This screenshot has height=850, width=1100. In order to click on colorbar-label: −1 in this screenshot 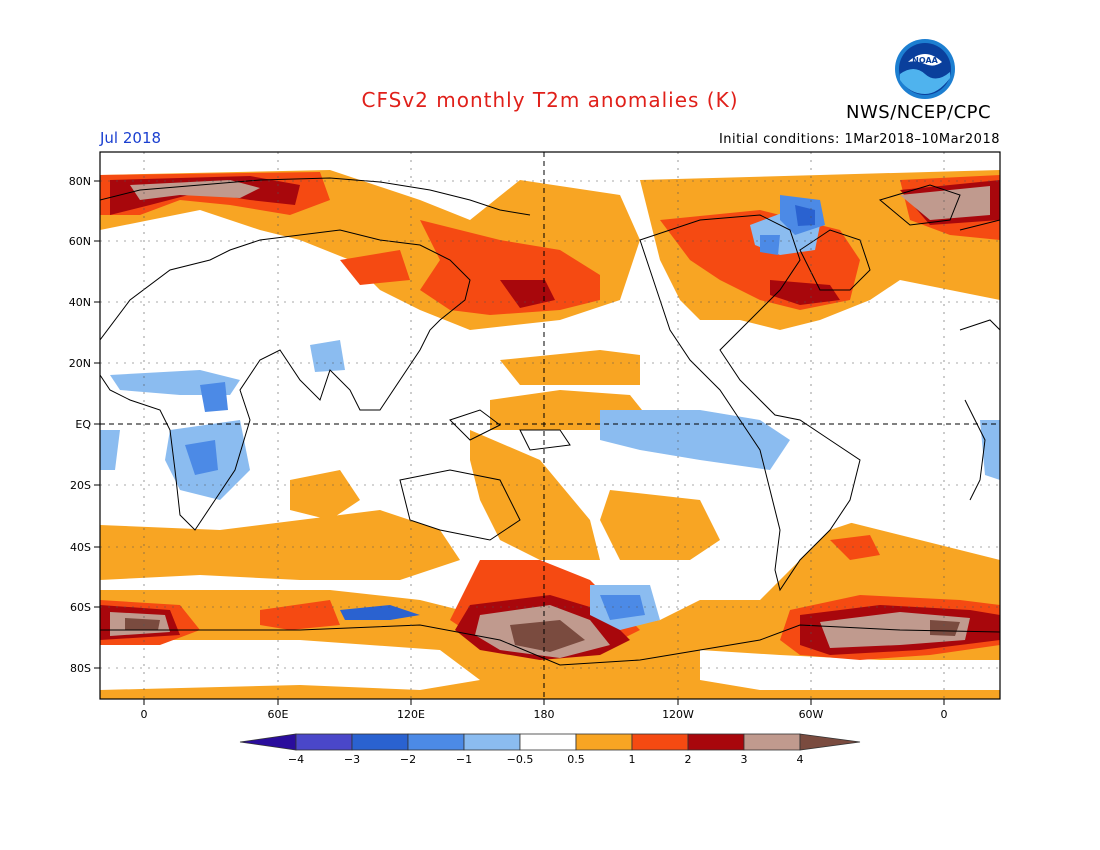, I will do `click(464, 759)`.